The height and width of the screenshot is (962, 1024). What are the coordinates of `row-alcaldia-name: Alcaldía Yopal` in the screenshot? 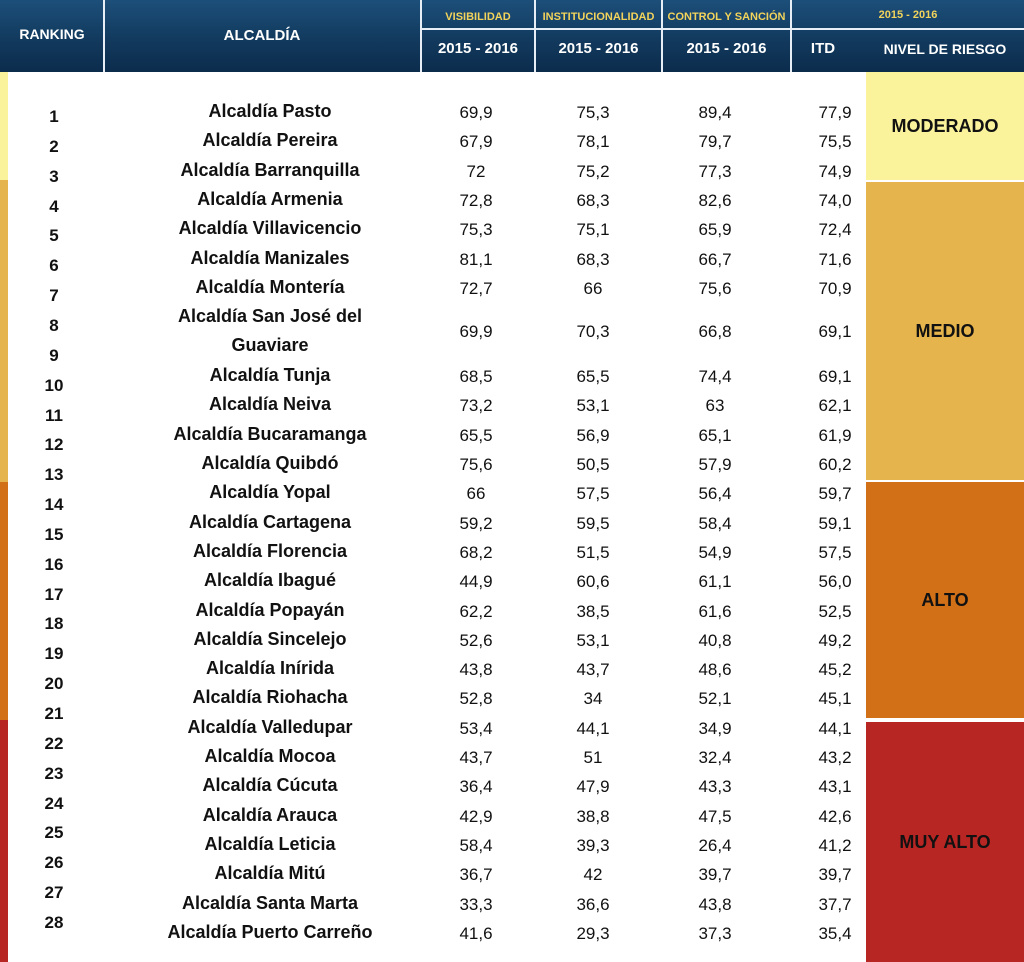 It's located at (270, 492).